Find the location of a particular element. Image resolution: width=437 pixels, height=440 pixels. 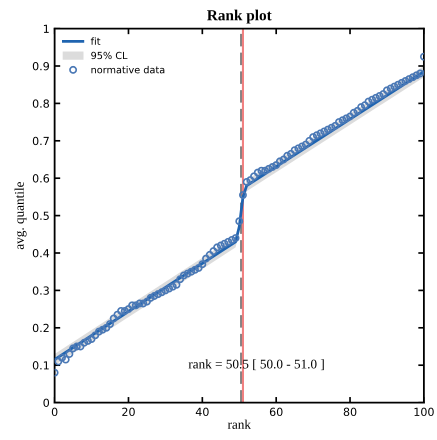

legend-label: normative data is located at coordinates (127, 70).